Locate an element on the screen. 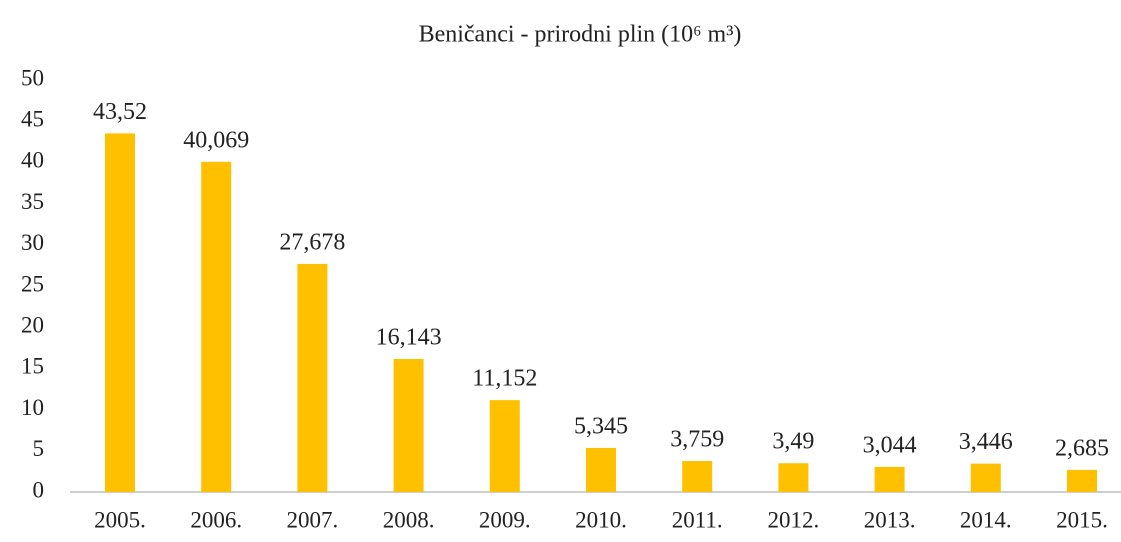 The image size is (1121, 542). x-tick-label: 2013. is located at coordinates (890, 519).